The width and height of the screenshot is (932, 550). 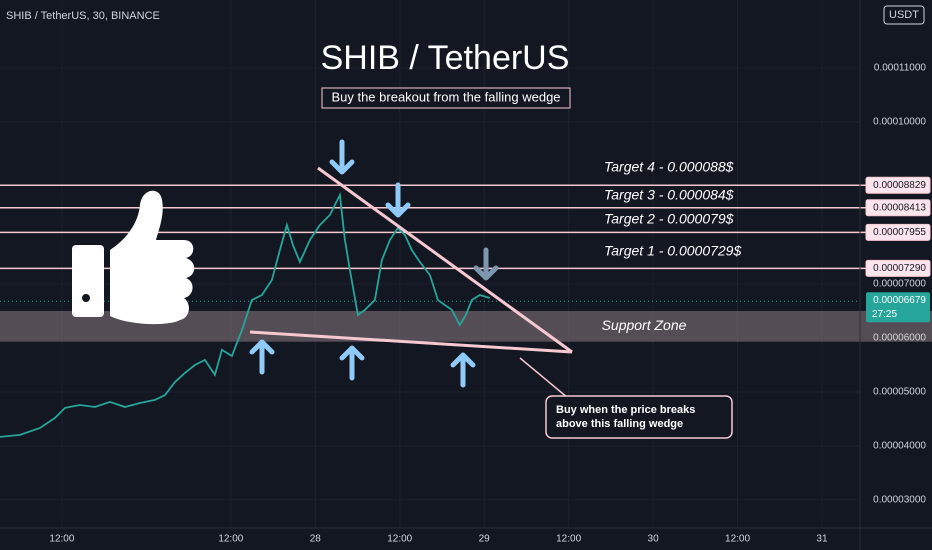 I want to click on x-tick-label: 31, so click(x=822, y=539).